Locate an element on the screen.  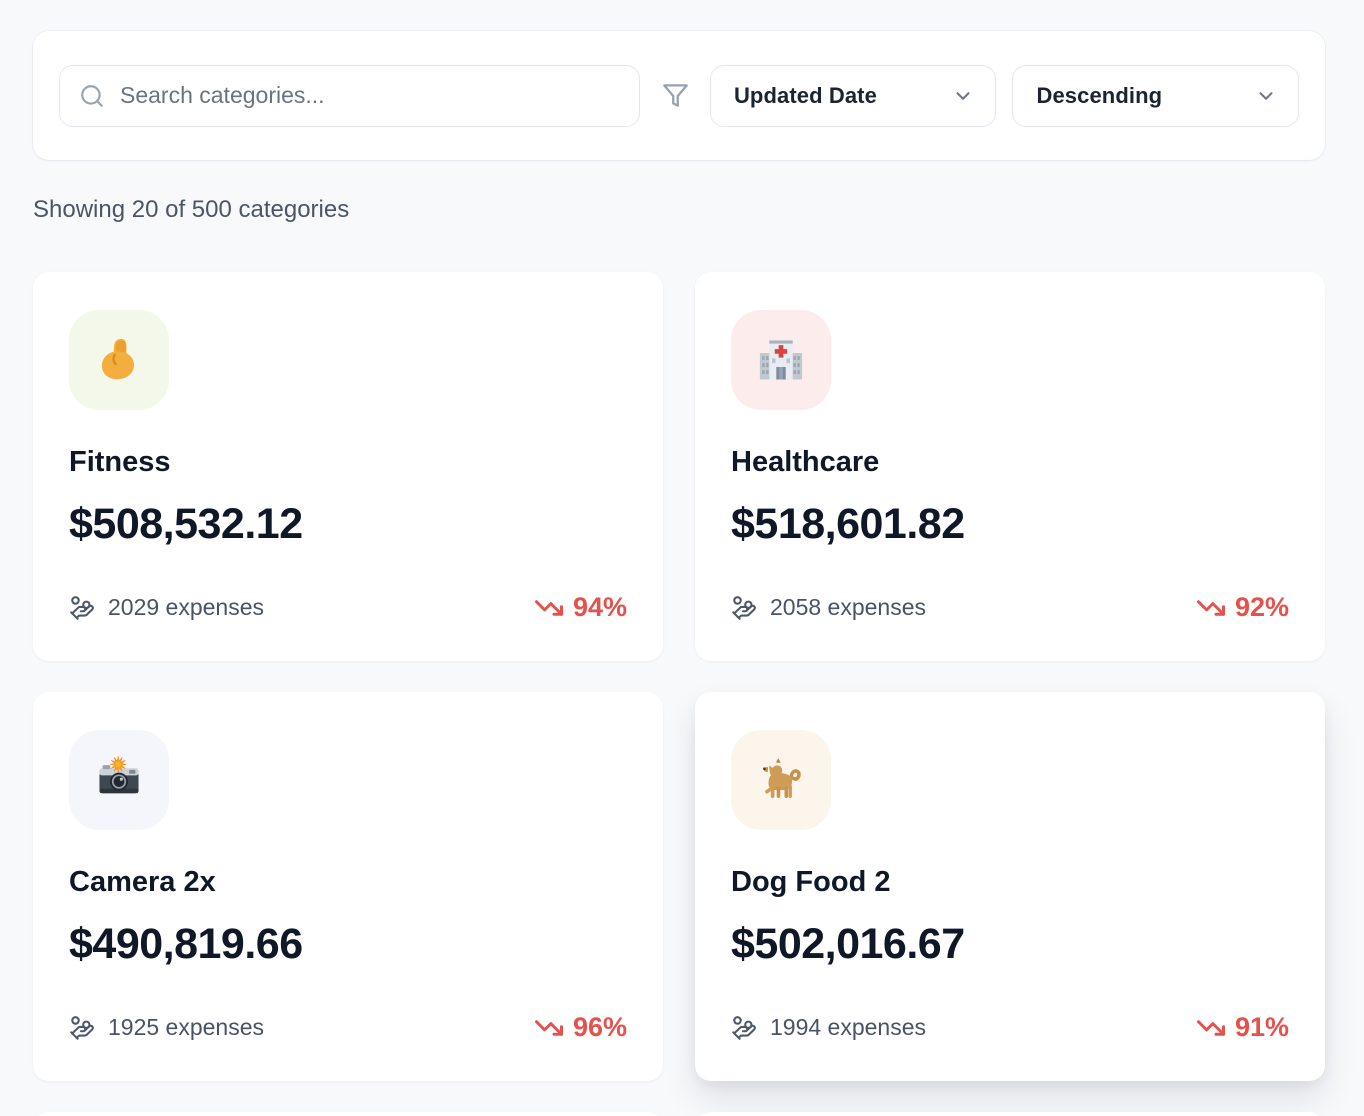
results-summary: Showing 20 of 500 categories is located at coordinates (191, 209).